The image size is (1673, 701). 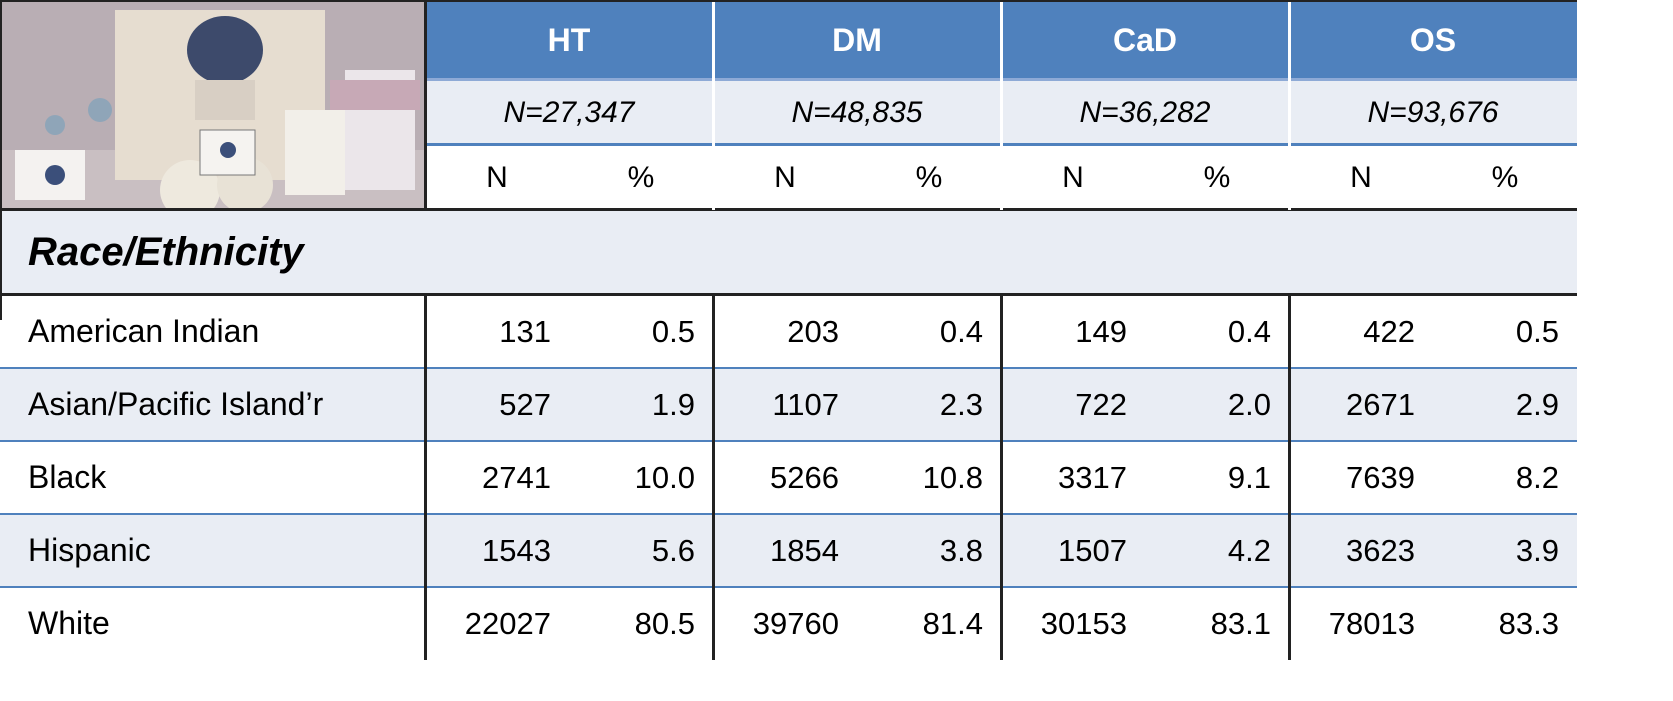 I want to click on cell-value: 2671, so click(x=1361, y=404).